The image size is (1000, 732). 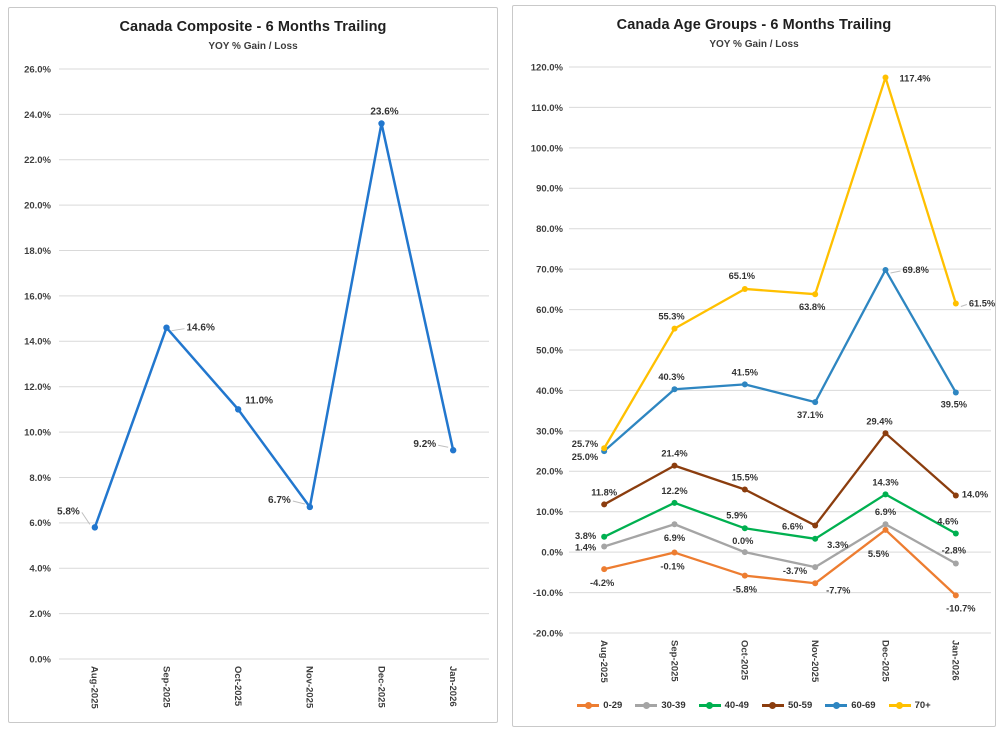 I want to click on data-label: 25.7%, so click(x=585, y=444).